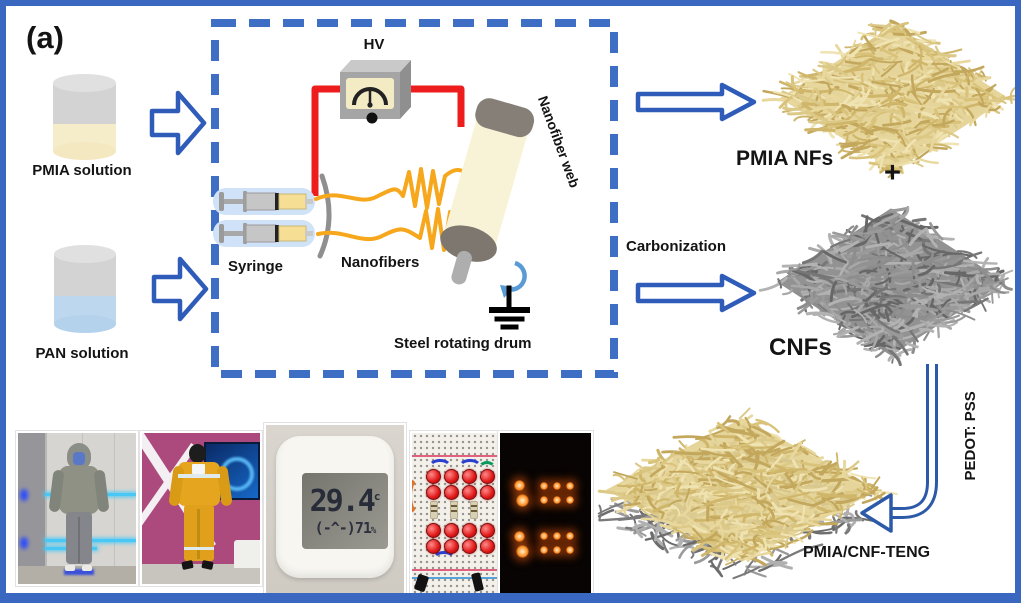 The width and height of the screenshot is (1021, 603). What do you see at coordinates (45, 37) in the screenshot?
I see `panel-letter: (a)` at bounding box center [45, 37].